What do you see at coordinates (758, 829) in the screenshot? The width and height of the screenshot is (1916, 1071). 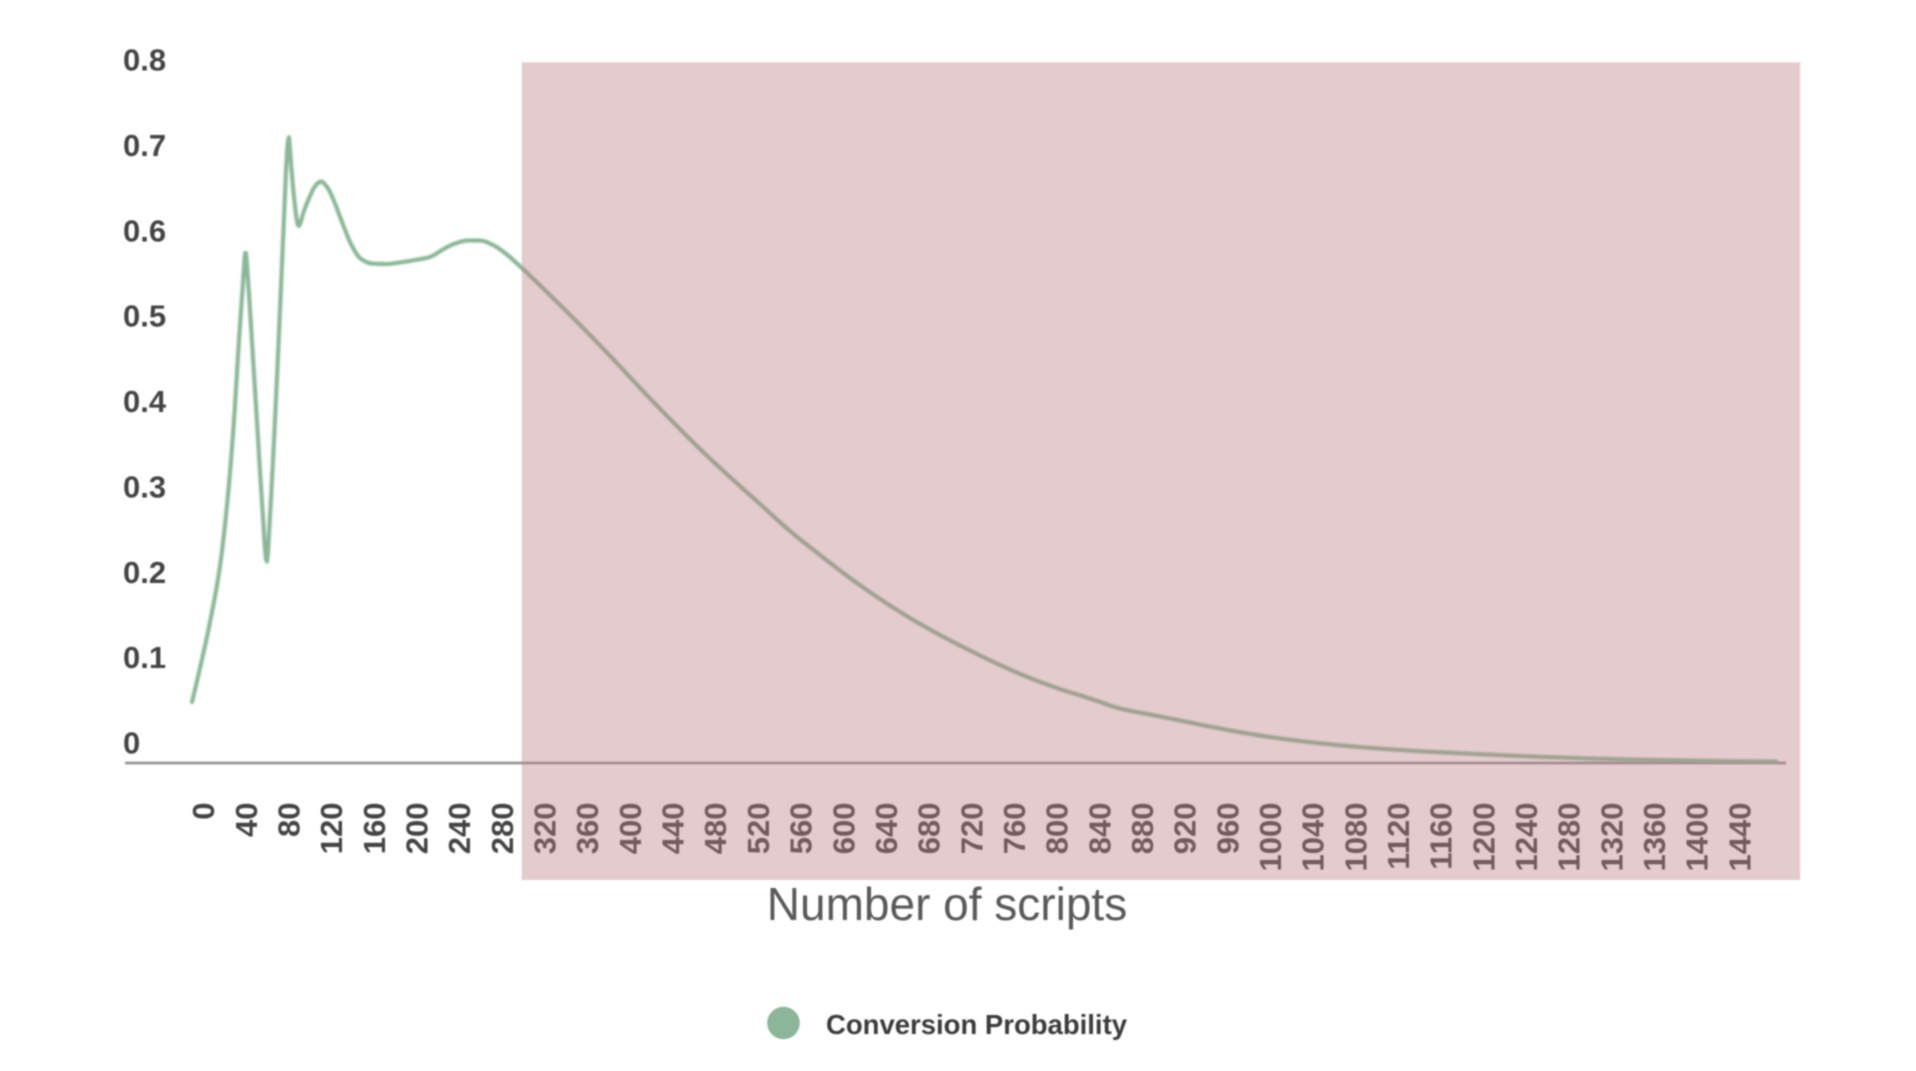 I see `svg-text: 520` at bounding box center [758, 829].